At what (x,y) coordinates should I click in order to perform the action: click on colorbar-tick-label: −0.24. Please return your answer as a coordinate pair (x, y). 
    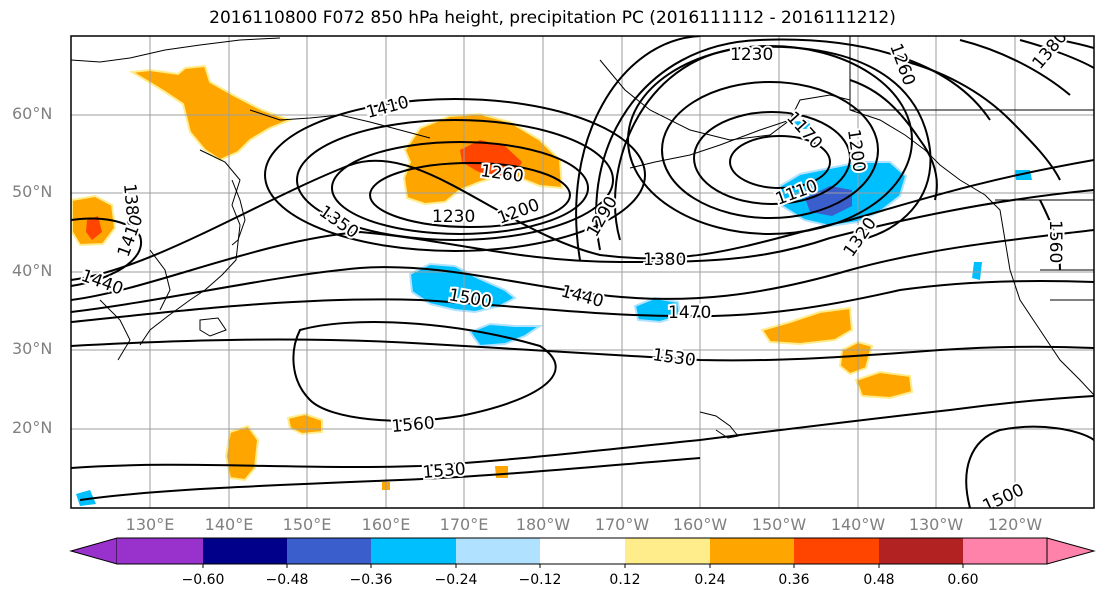
    Looking at the image, I should click on (456, 580).